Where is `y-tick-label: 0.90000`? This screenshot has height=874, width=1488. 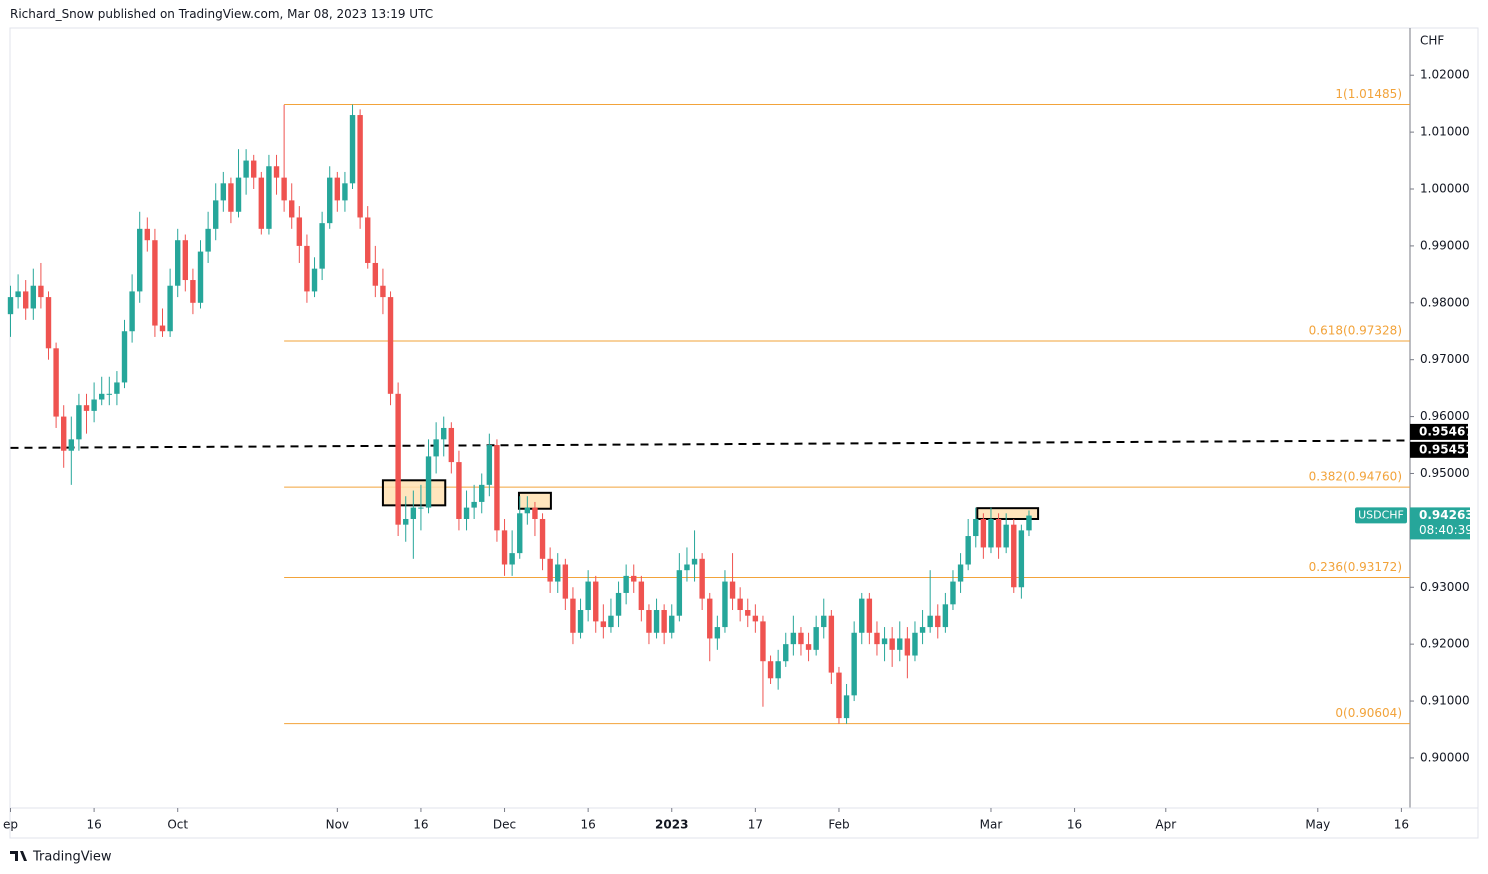
y-tick-label: 0.90000 is located at coordinates (1445, 757).